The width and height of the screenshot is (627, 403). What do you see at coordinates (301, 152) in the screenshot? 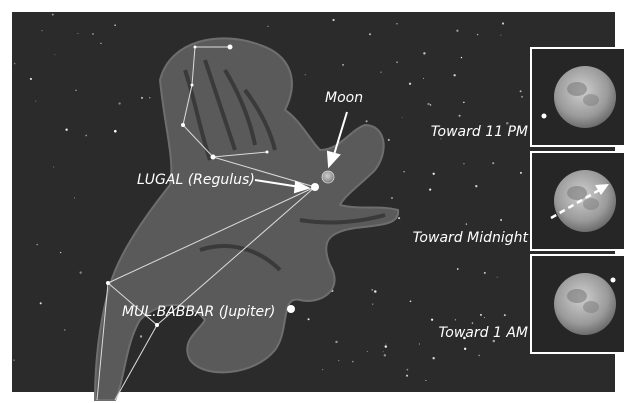
I see `pointer-arrows` at bounding box center [301, 152].